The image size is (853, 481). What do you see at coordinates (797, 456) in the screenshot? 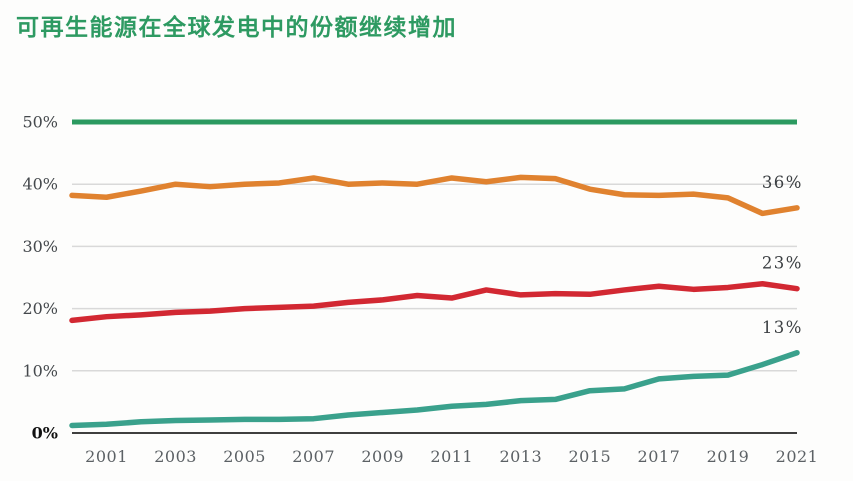
I see `x-tick-2021: 2021` at bounding box center [797, 456].